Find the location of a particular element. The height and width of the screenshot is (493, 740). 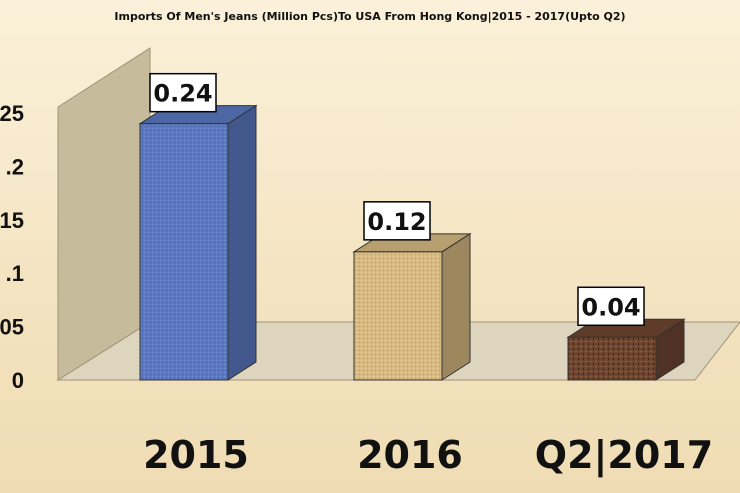

y-tick-label: .25 is located at coordinates (12, 113).